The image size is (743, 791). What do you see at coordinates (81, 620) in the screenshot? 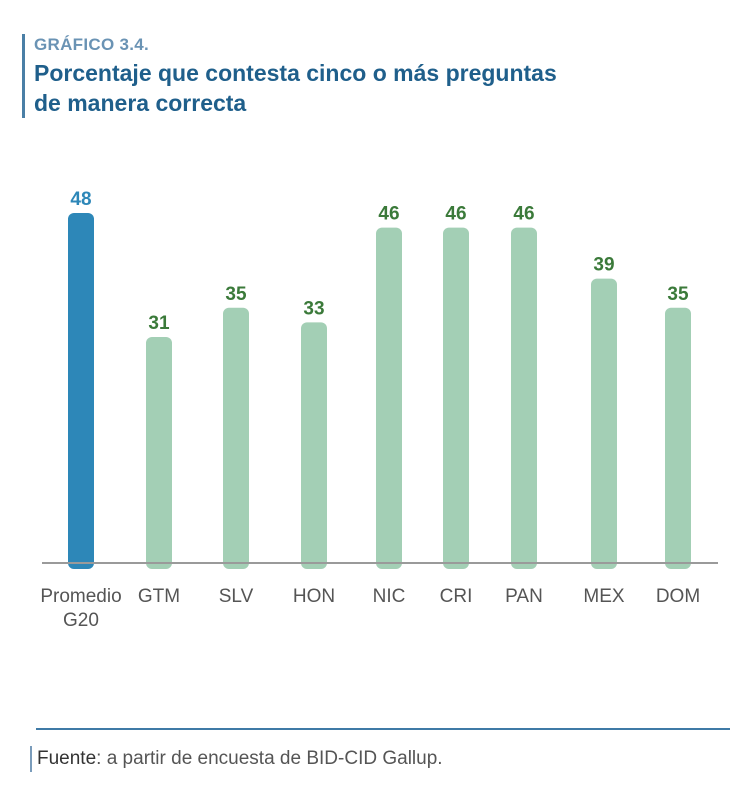
I see `x-tick-label-promedio-g20-line2: G20` at bounding box center [81, 620].